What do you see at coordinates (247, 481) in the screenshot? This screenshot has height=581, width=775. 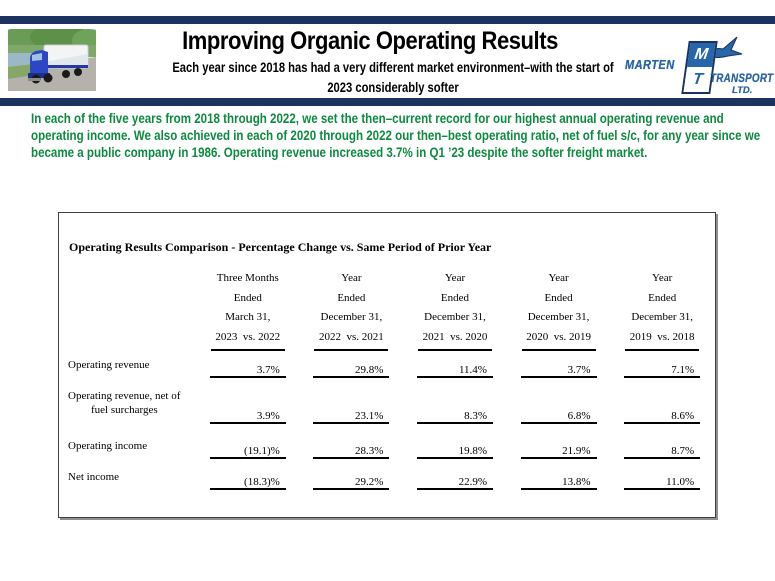 I see `table-value: (18.3)%` at bounding box center [247, 481].